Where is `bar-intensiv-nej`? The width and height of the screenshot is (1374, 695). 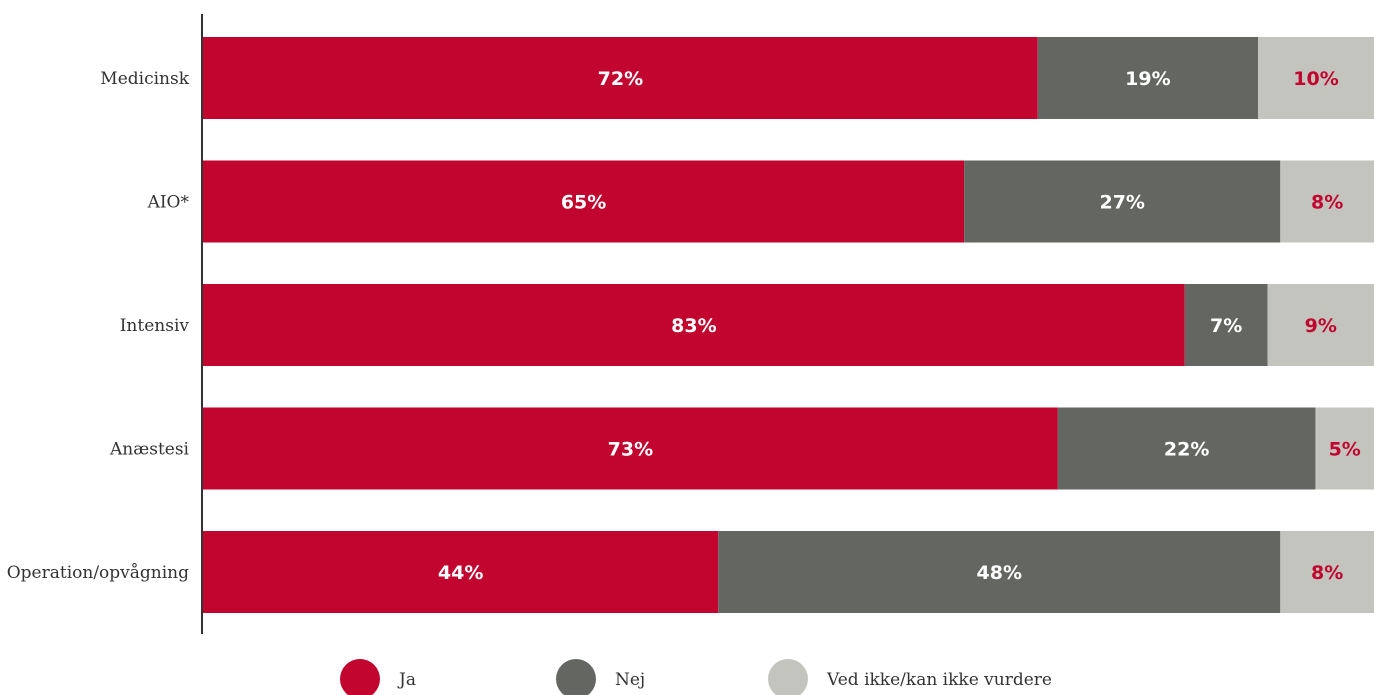
bar-intensiv-nej is located at coordinates (1226, 325).